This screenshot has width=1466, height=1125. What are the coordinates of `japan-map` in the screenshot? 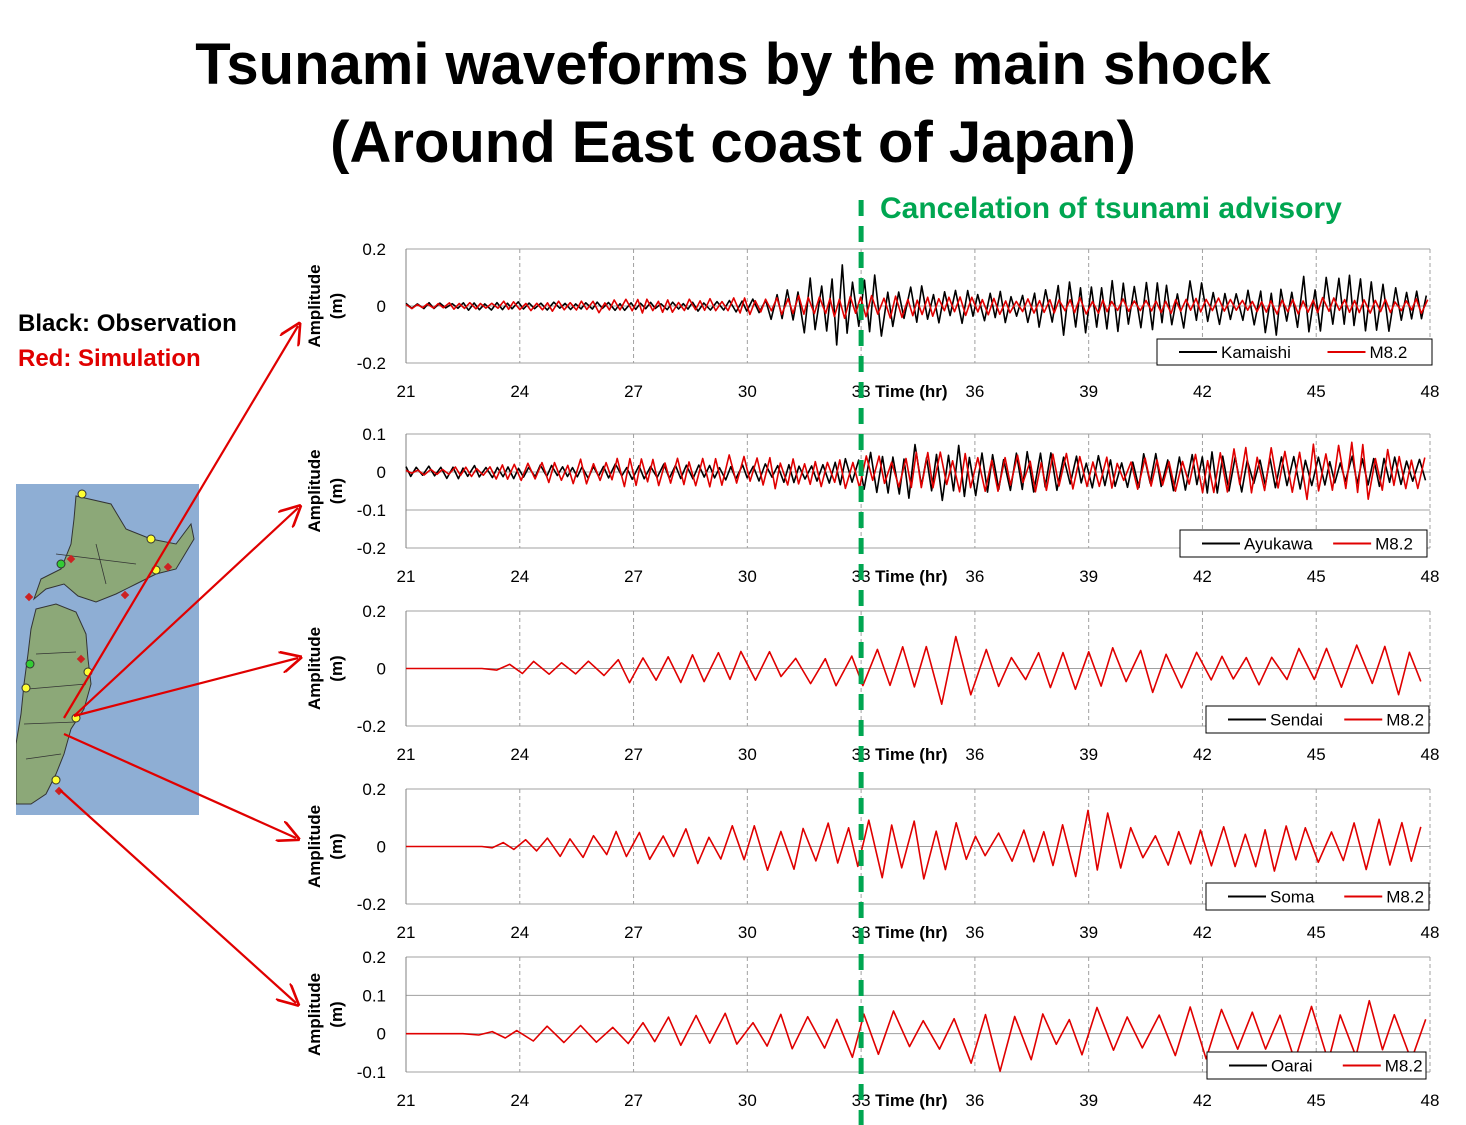 It's located at (107, 649).